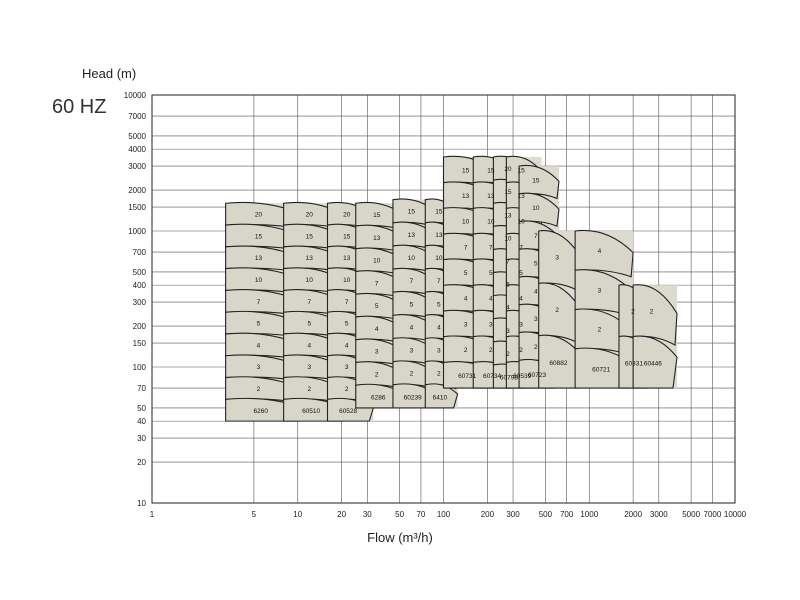 The image size is (800, 600). What do you see at coordinates (79, 107) in the screenshot?
I see `frequency-label: 60 HZ` at bounding box center [79, 107].